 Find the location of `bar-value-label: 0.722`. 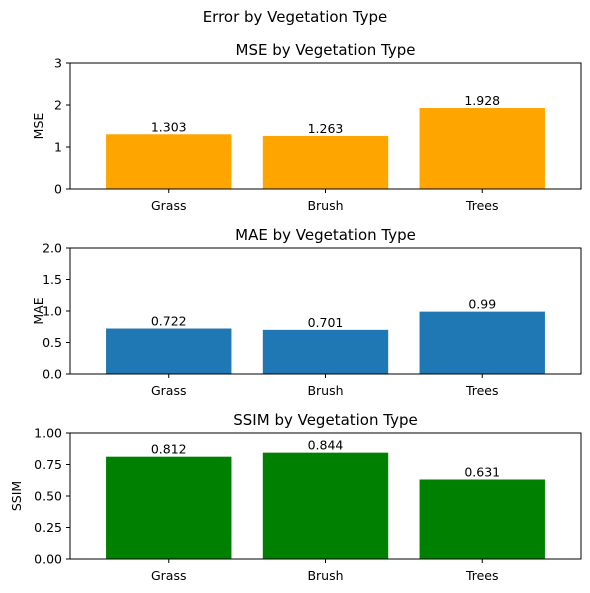

bar-value-label: 0.722 is located at coordinates (169, 321).